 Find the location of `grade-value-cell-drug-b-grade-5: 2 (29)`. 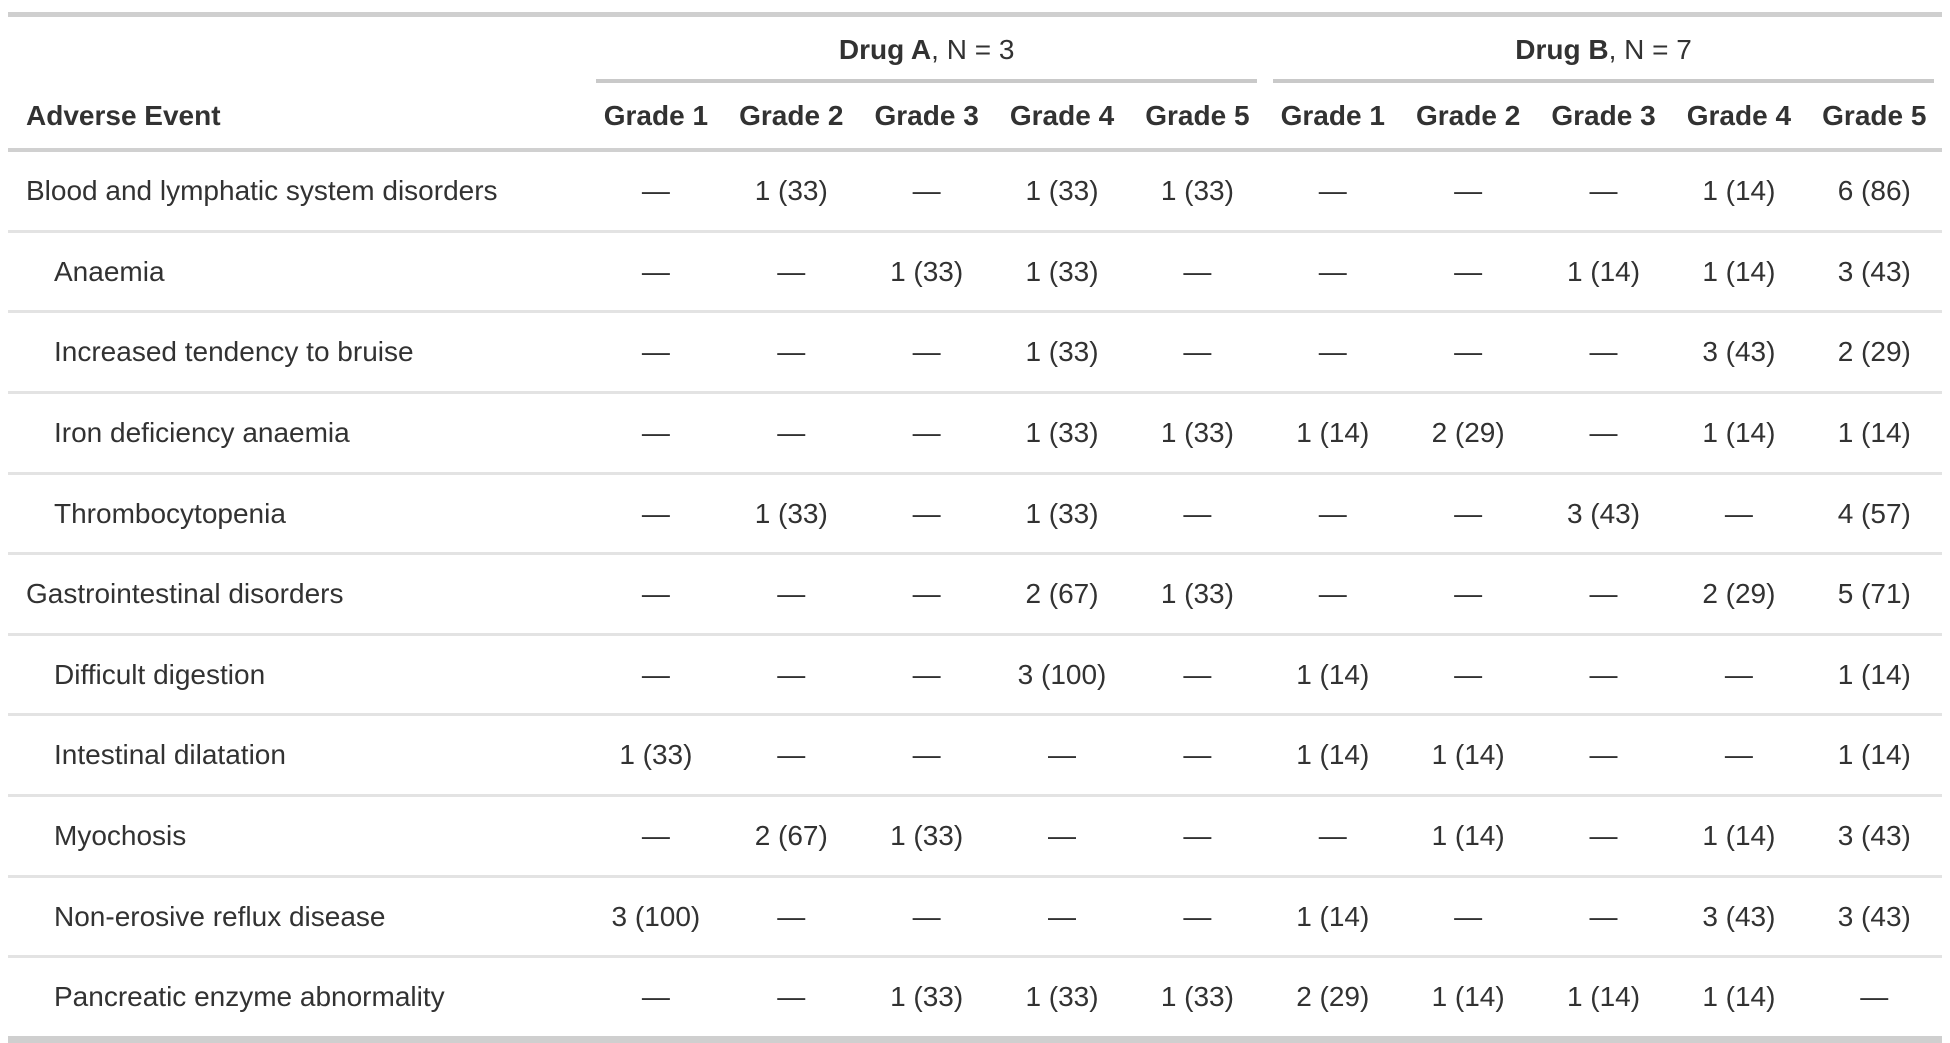

grade-value-cell-drug-b-grade-5: 2 (29) is located at coordinates (1874, 351).